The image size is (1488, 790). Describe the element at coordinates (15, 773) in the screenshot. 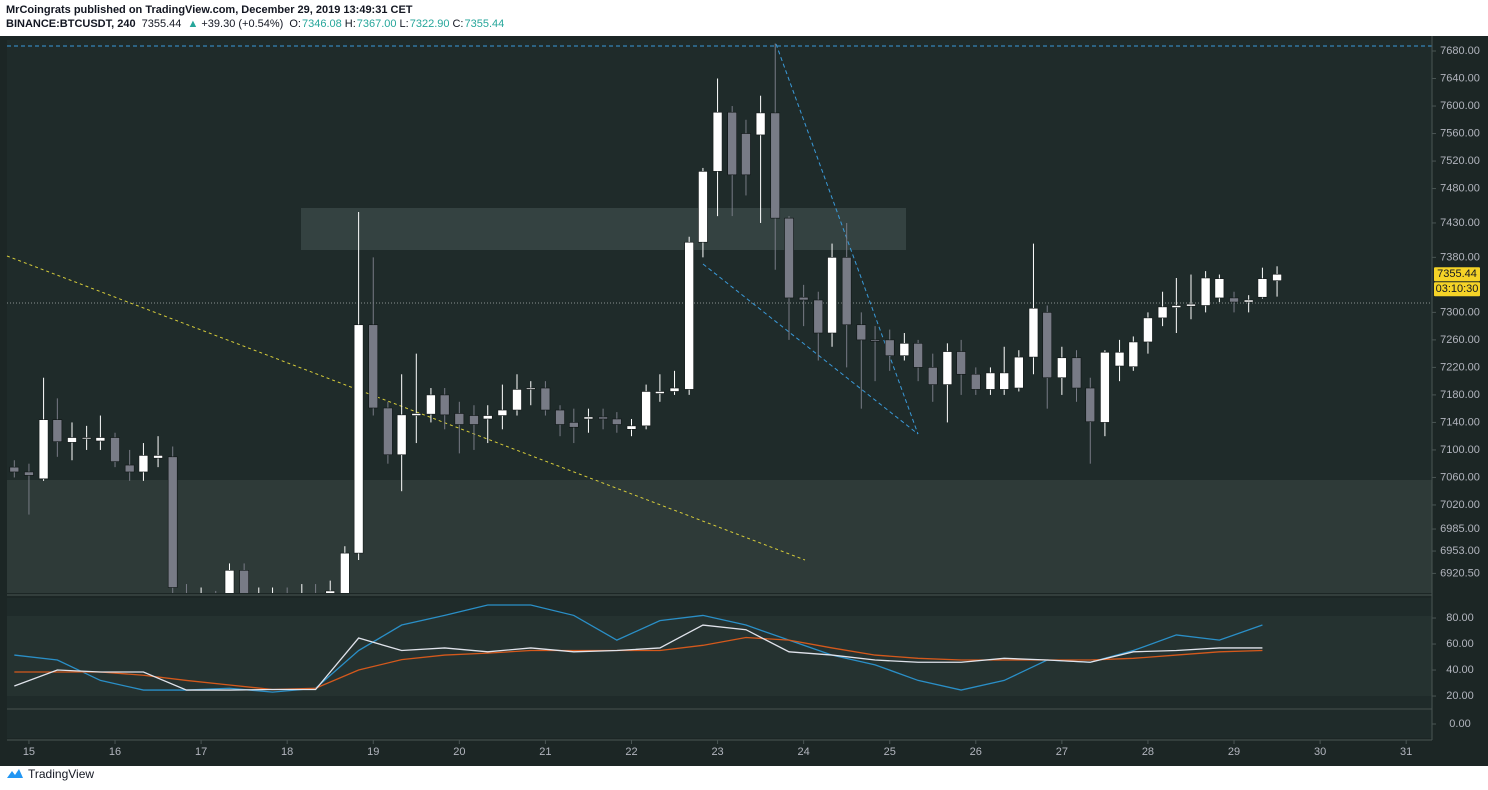

I see `logo` at that location.